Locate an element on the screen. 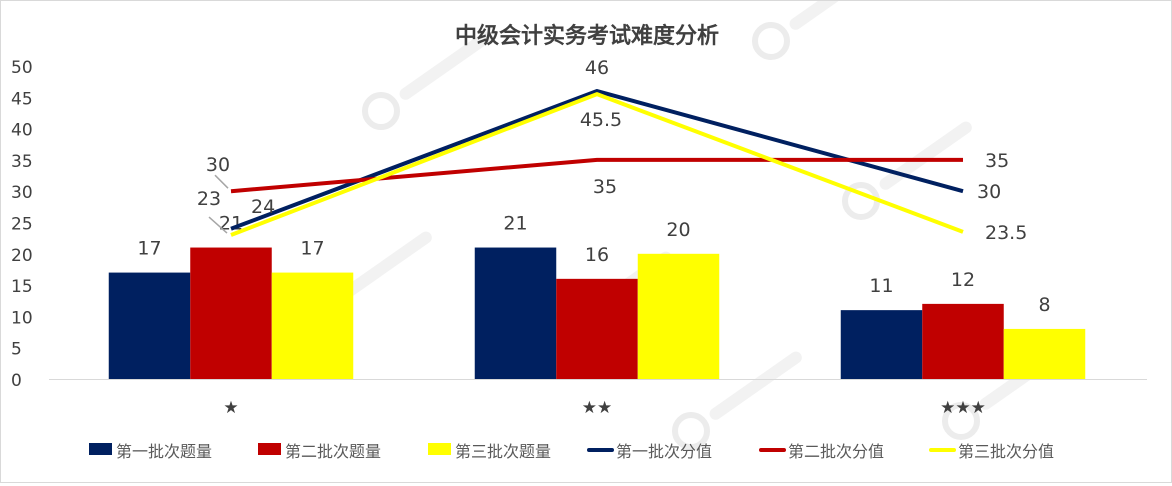 The width and height of the screenshot is (1172, 486). line-data-label: 23 is located at coordinates (209, 199).